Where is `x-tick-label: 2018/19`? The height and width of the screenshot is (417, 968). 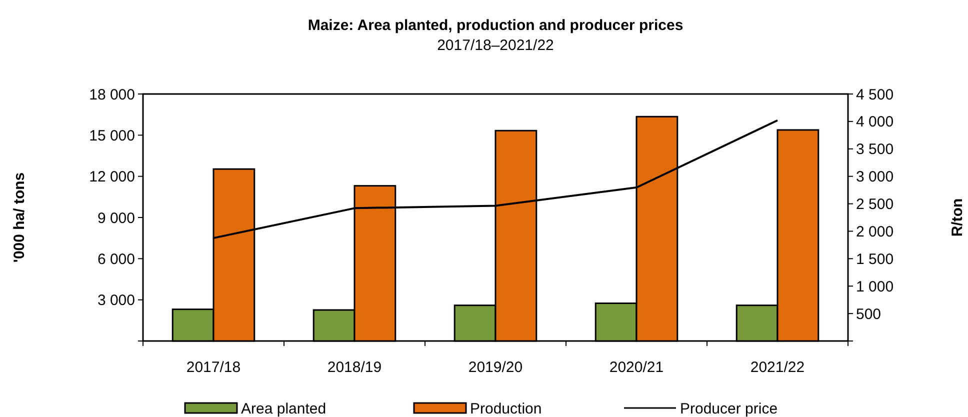
x-tick-label: 2018/19 is located at coordinates (354, 367).